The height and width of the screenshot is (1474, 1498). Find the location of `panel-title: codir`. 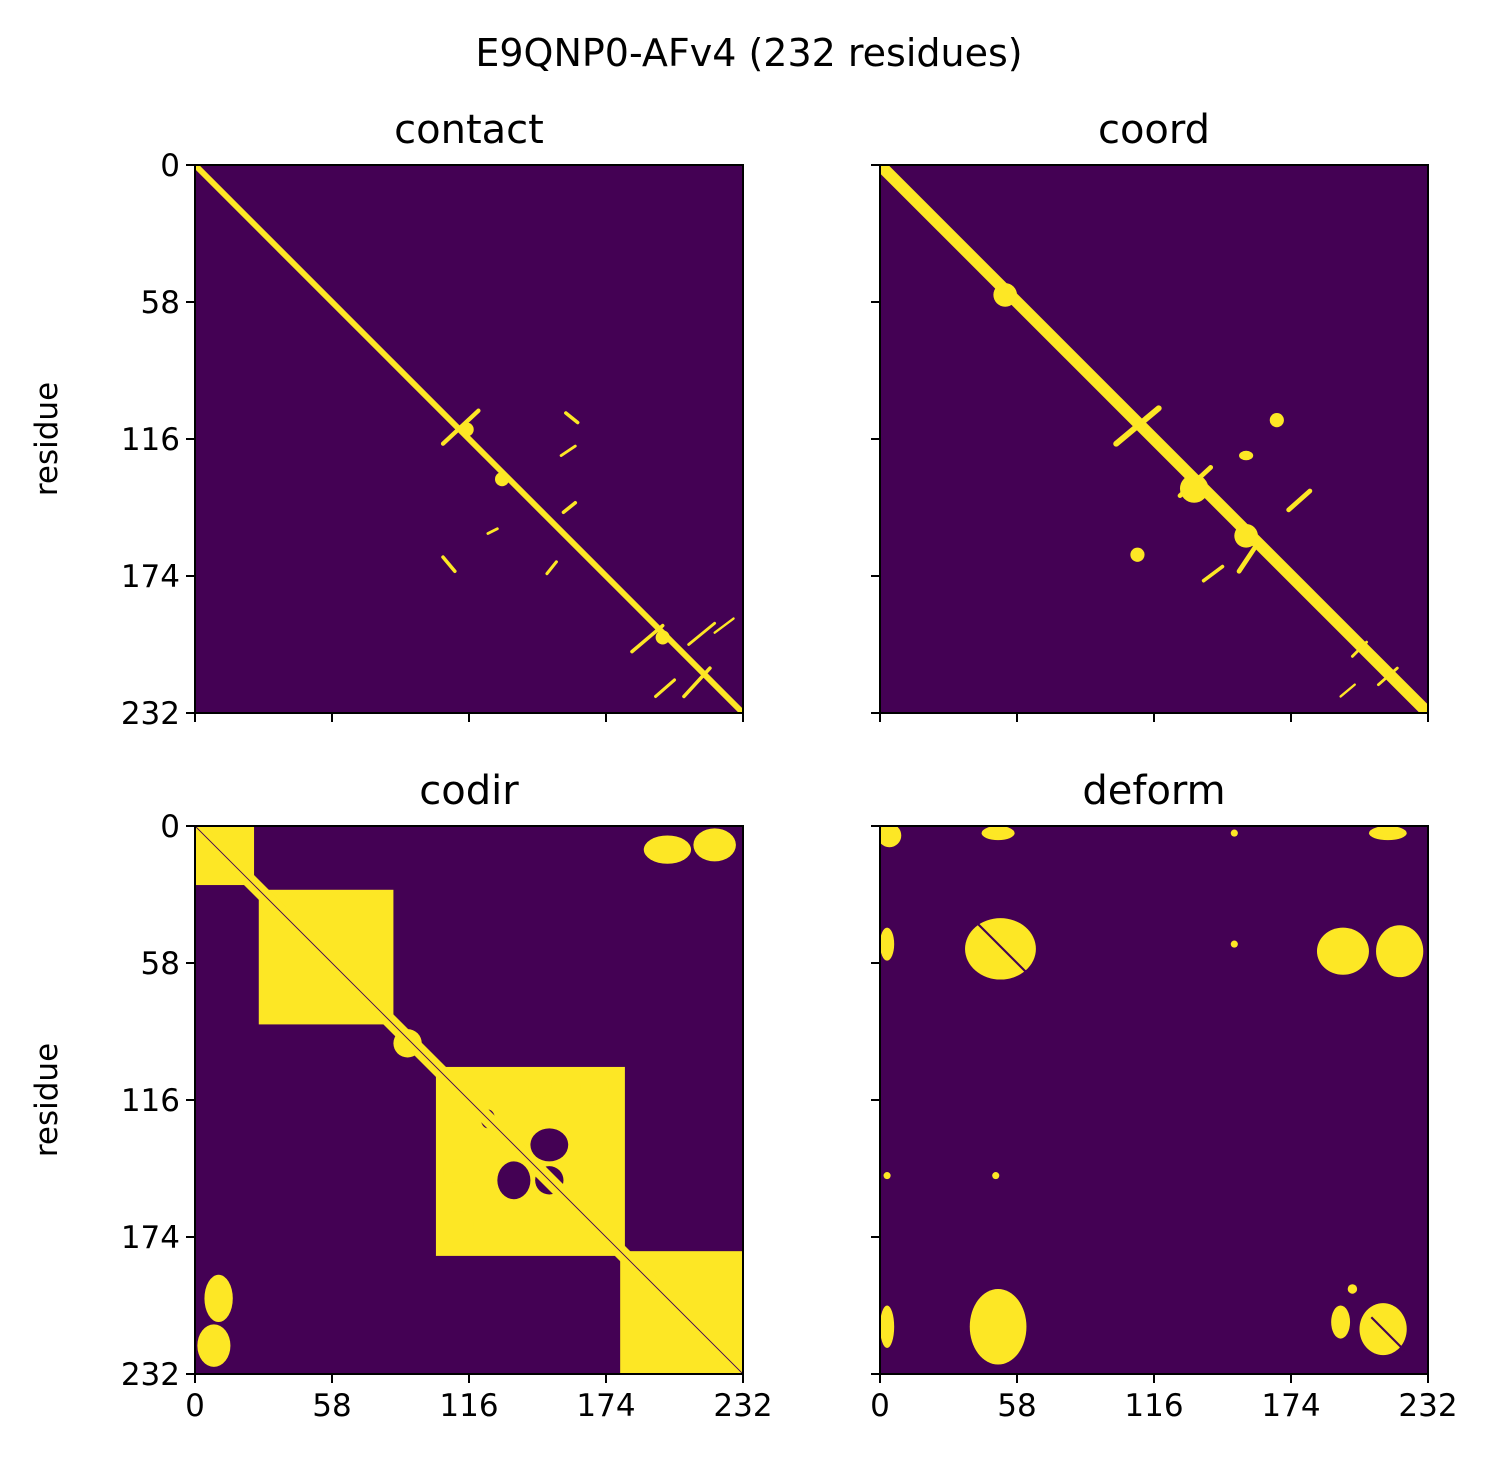

panel-title: codir is located at coordinates (469, 791).